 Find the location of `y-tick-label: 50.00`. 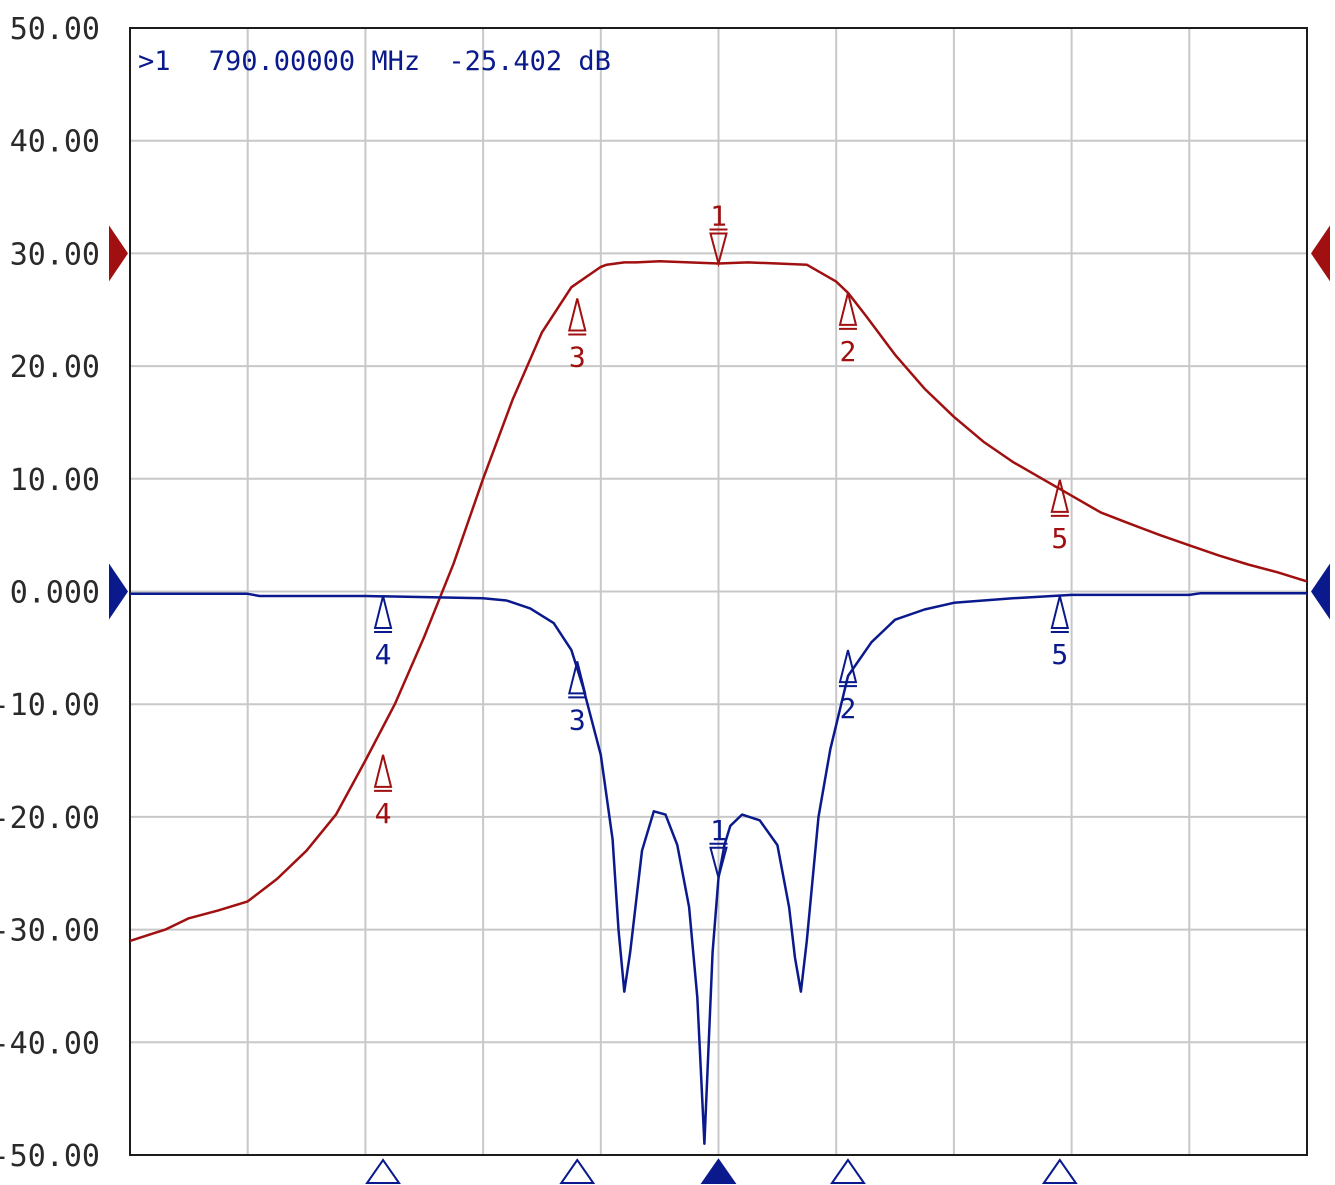

y-tick-label: 50.00 is located at coordinates (55, 29).